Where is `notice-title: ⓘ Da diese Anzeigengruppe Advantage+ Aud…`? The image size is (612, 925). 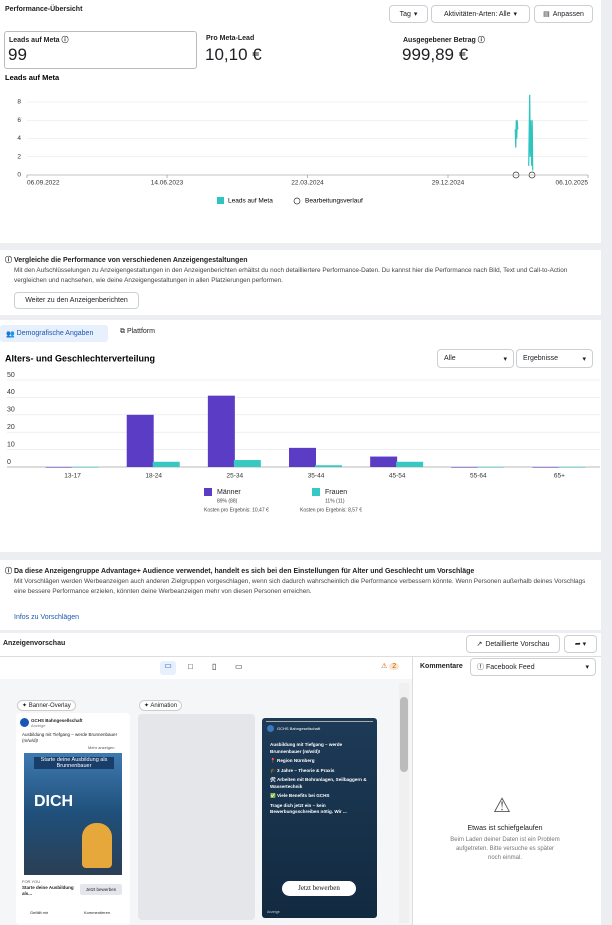 notice-title: ⓘ Da diese Anzeigengruppe Advantage+ Aud… is located at coordinates (240, 571).